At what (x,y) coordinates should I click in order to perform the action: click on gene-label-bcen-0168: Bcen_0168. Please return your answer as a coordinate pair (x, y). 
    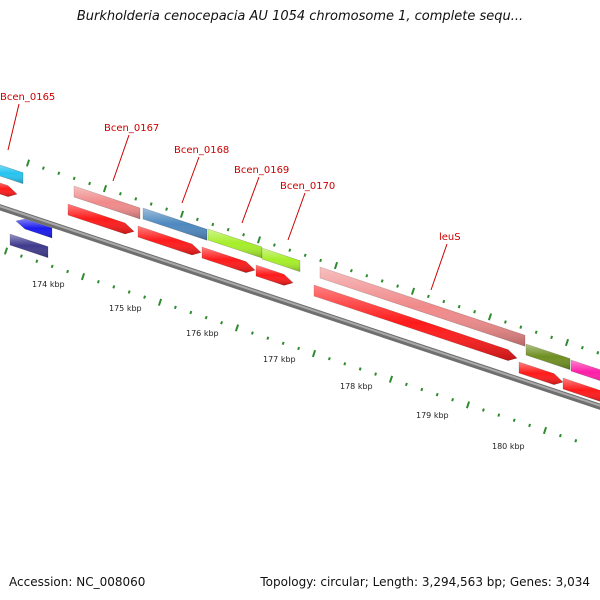
    Looking at the image, I should click on (201, 150).